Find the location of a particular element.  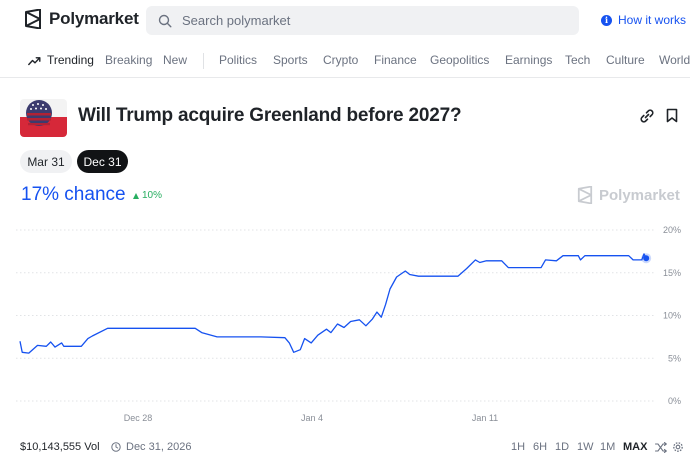

y-axis-tick-label: 10% is located at coordinates (672, 316).